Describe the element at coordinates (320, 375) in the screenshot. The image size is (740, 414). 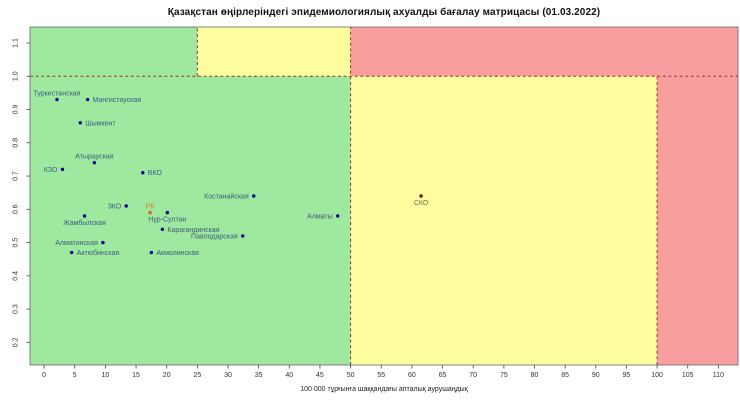
I see `x-tick-label: 45` at that location.